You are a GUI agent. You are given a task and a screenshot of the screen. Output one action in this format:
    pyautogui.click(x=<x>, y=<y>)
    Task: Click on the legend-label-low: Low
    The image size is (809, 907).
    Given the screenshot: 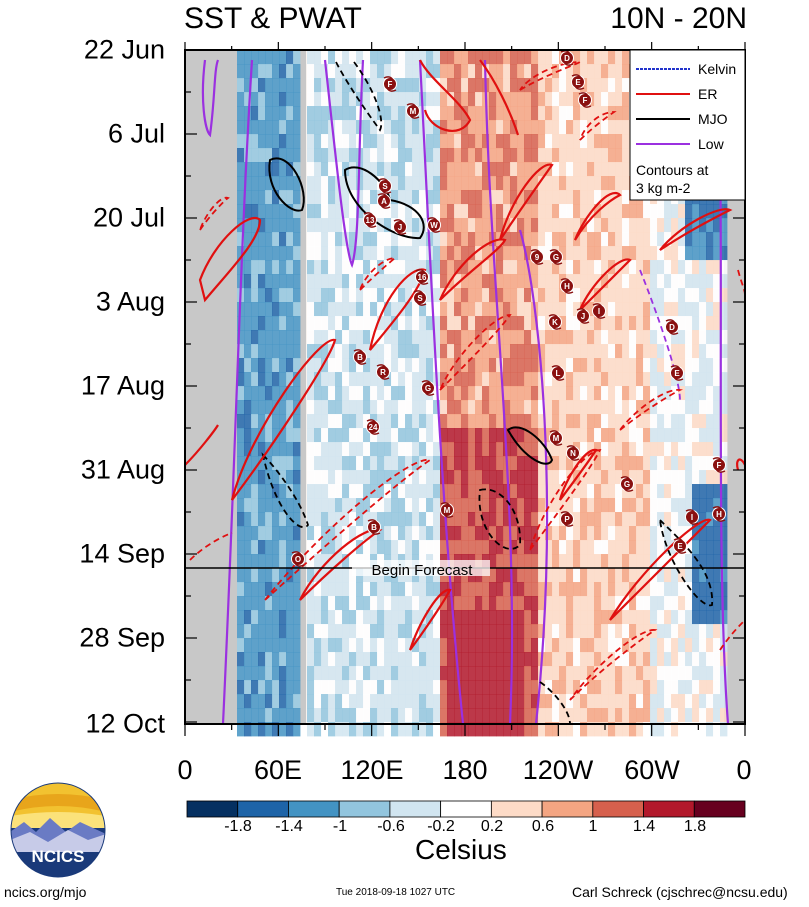 What is the action you would take?
    pyautogui.click(x=711, y=144)
    